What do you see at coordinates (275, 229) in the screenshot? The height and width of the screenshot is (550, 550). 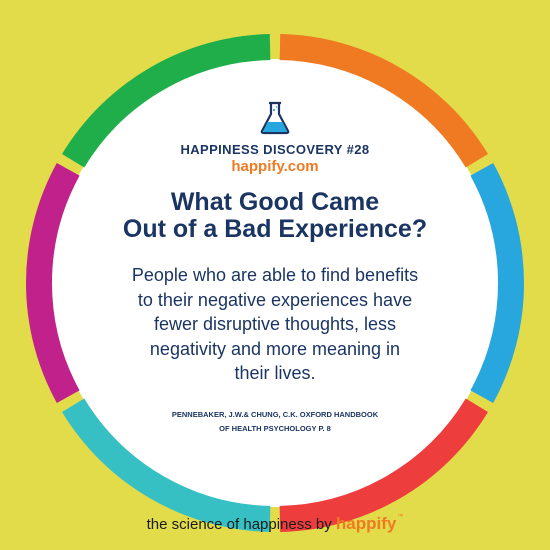 I see `headline-line-2: Out of a Bad Experience?` at bounding box center [275, 229].